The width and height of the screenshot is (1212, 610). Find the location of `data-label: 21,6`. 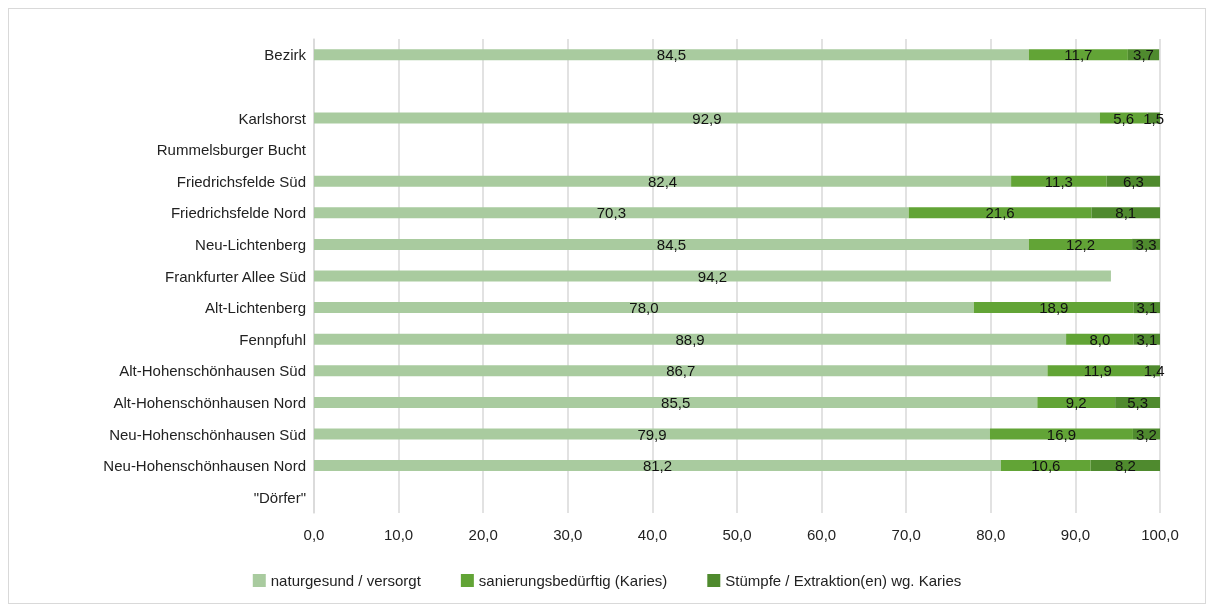

data-label: 21,6 is located at coordinates (1000, 213).